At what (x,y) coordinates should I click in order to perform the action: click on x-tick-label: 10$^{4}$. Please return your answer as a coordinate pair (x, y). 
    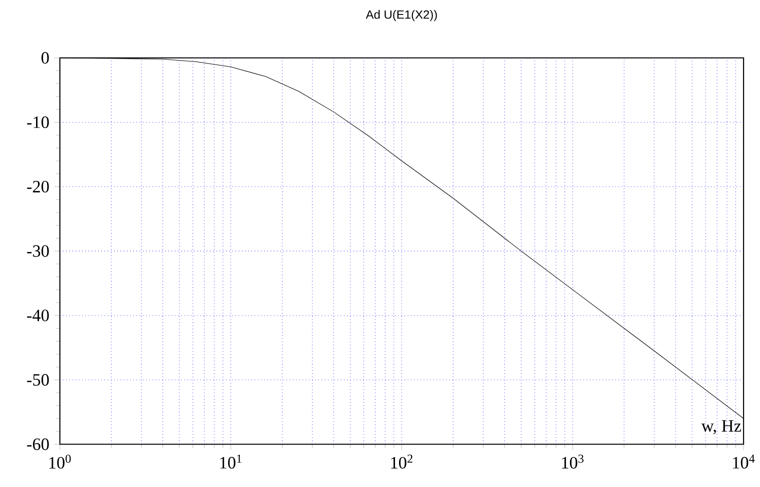
    Looking at the image, I should click on (744, 461).